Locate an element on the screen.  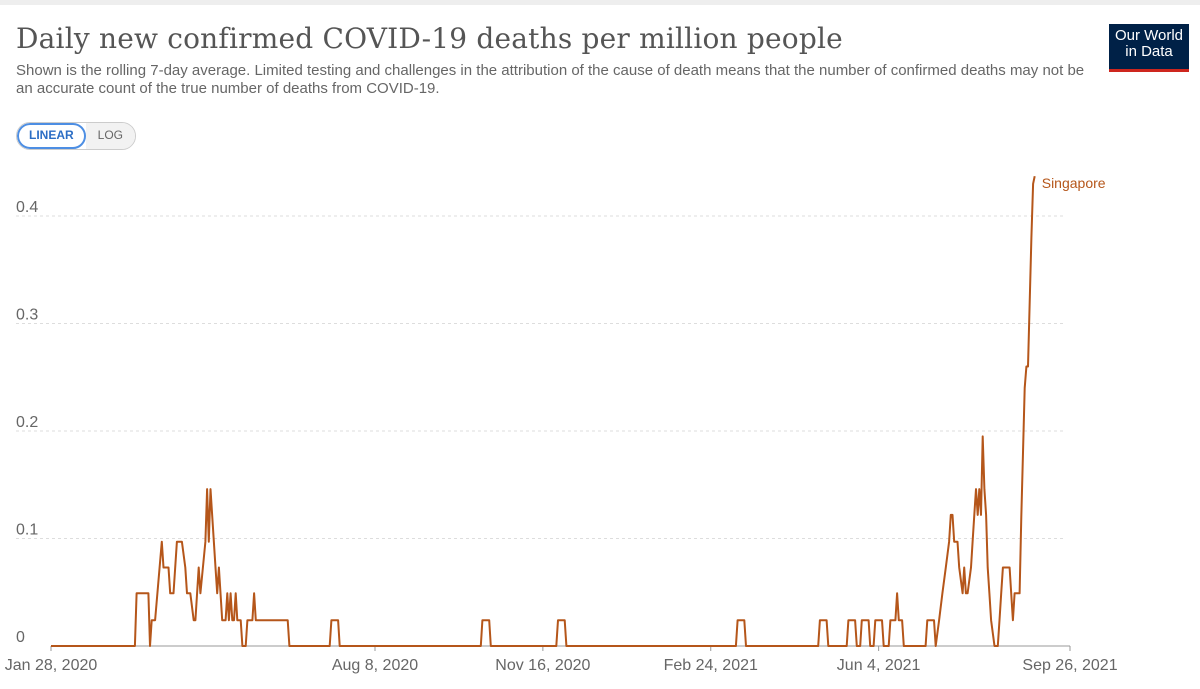
y-tick-label-2: 0.2 is located at coordinates (27, 422).